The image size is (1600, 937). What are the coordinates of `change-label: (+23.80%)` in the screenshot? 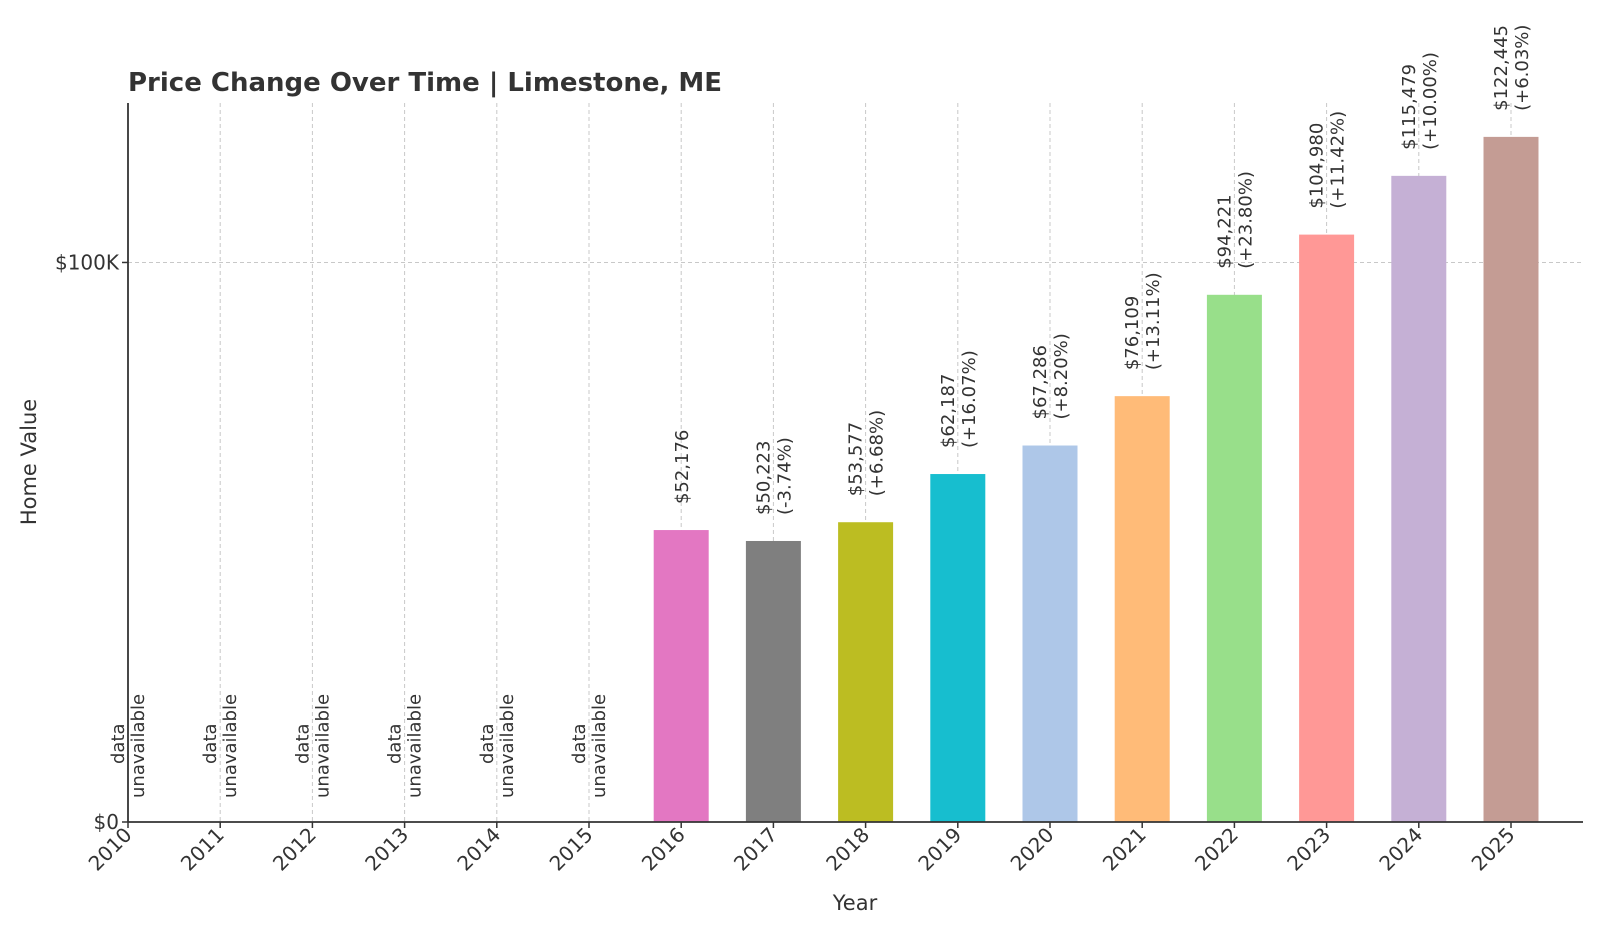 It's located at (1245, 220).